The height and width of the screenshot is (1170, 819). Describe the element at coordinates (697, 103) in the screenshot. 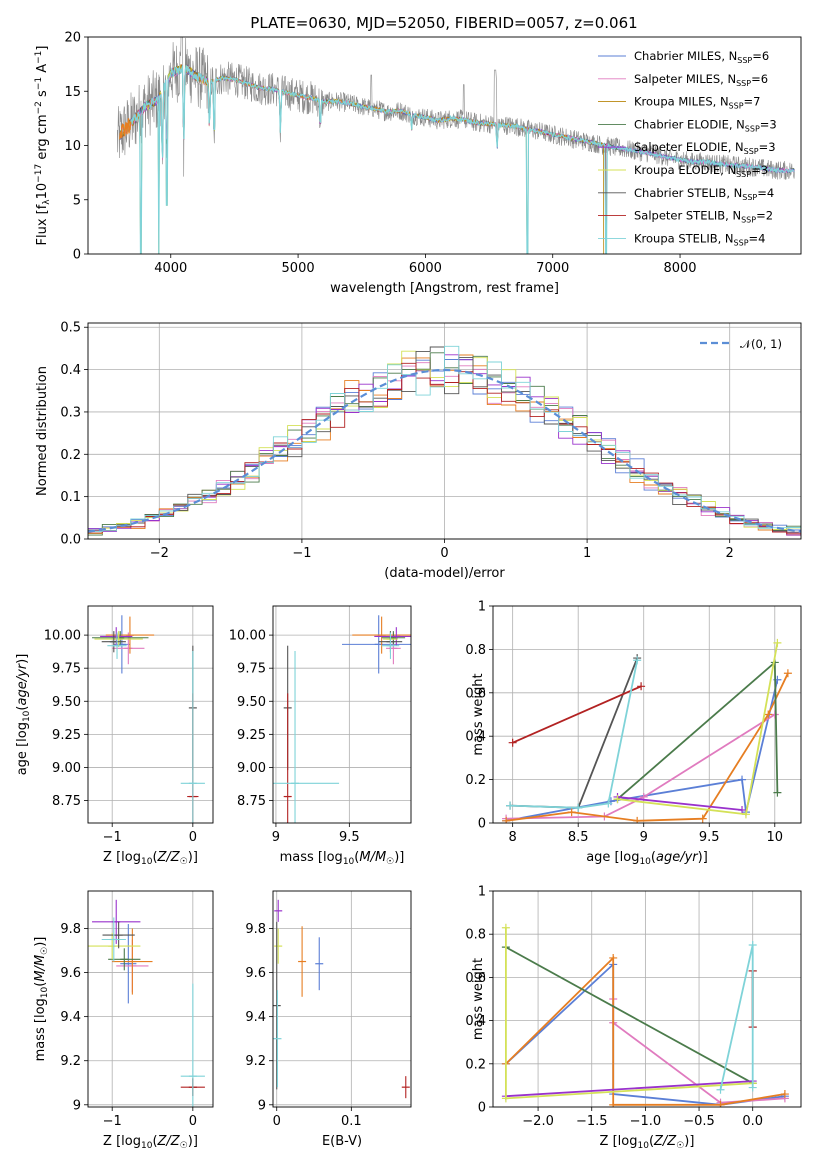

I see `legend-label-kroupa-miles: Kroupa MILES, NSSP=7` at that location.